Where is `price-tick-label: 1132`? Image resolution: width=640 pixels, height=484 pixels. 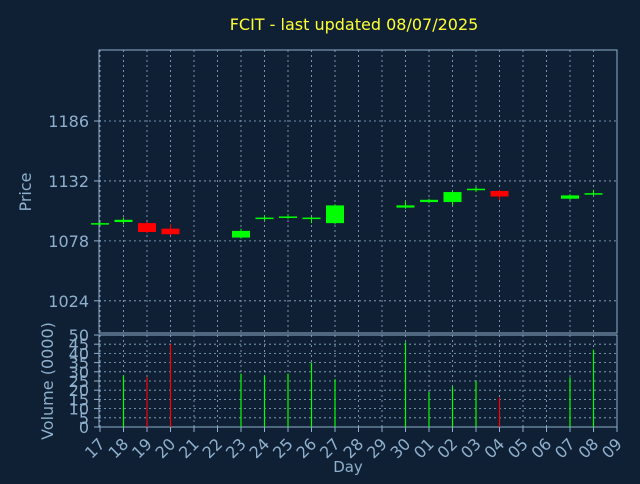 price-tick-label: 1132 is located at coordinates (68, 181).